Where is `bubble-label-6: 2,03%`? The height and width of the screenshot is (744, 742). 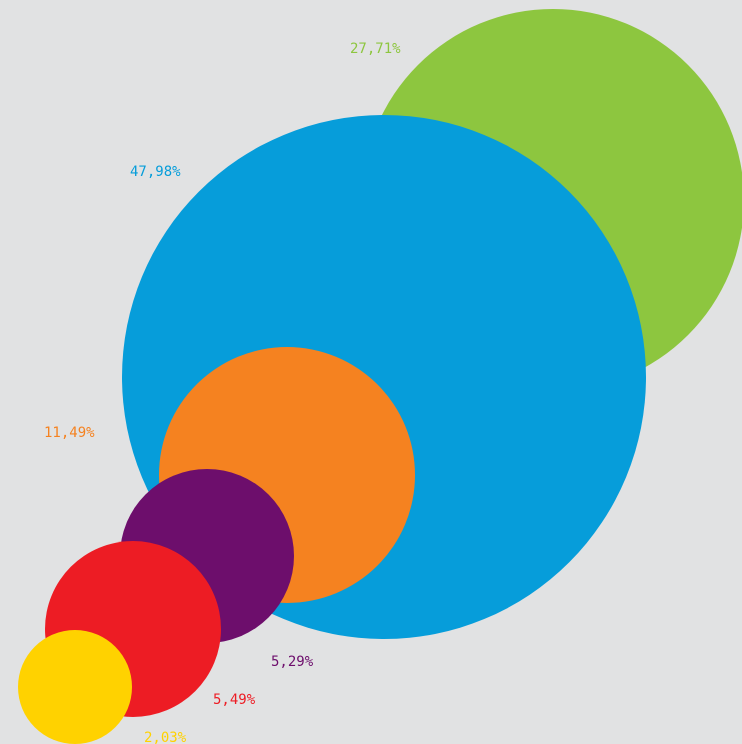
bubble-label-6: 2,03% is located at coordinates (165, 737).